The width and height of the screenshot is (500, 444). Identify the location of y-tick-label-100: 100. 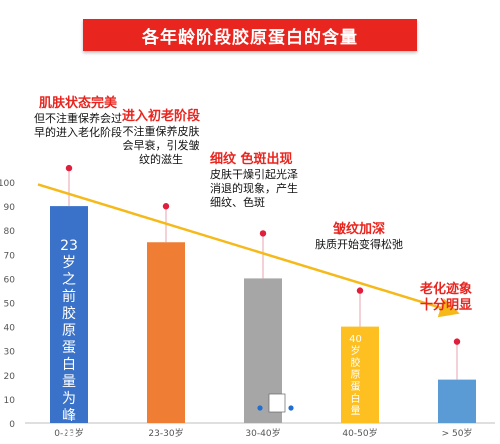
(7, 184).